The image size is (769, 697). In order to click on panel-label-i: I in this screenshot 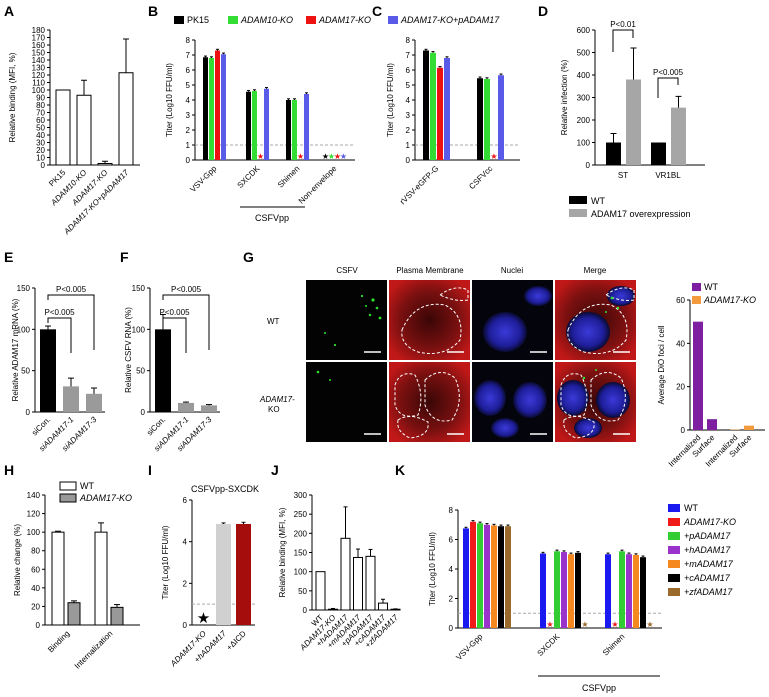, I will do `click(150, 470)`.